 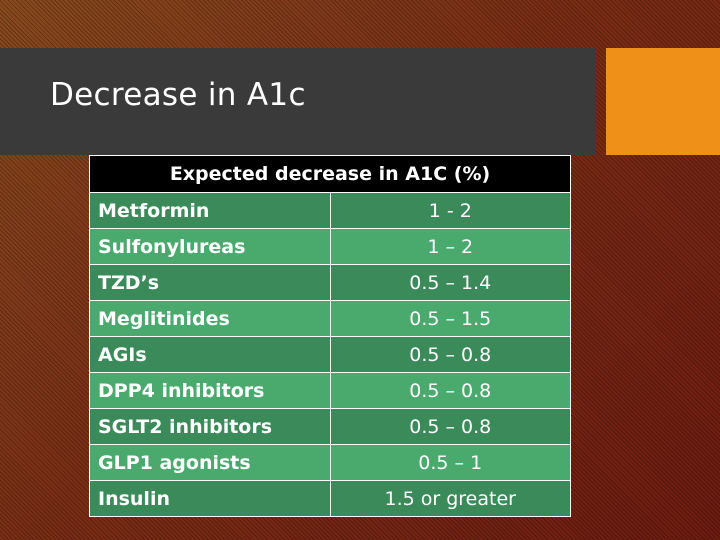 I want to click on table-row: Meglitinides 0.5 – 1.5, so click(x=330, y=318).